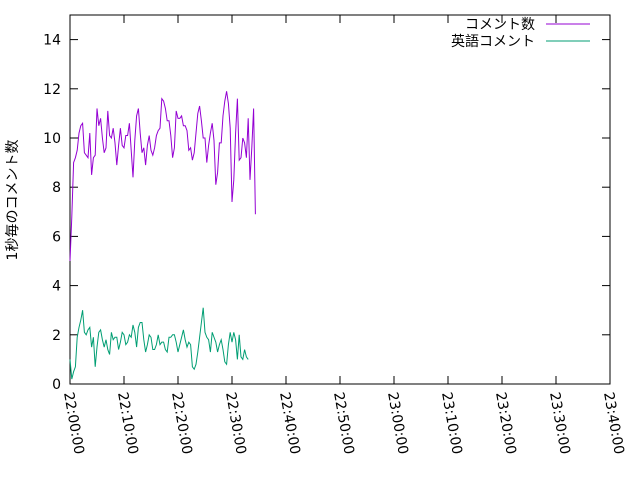 The image size is (640, 480). Describe the element at coordinates (493, 41) in the screenshot. I see `legend-label: 英語コメント` at that location.